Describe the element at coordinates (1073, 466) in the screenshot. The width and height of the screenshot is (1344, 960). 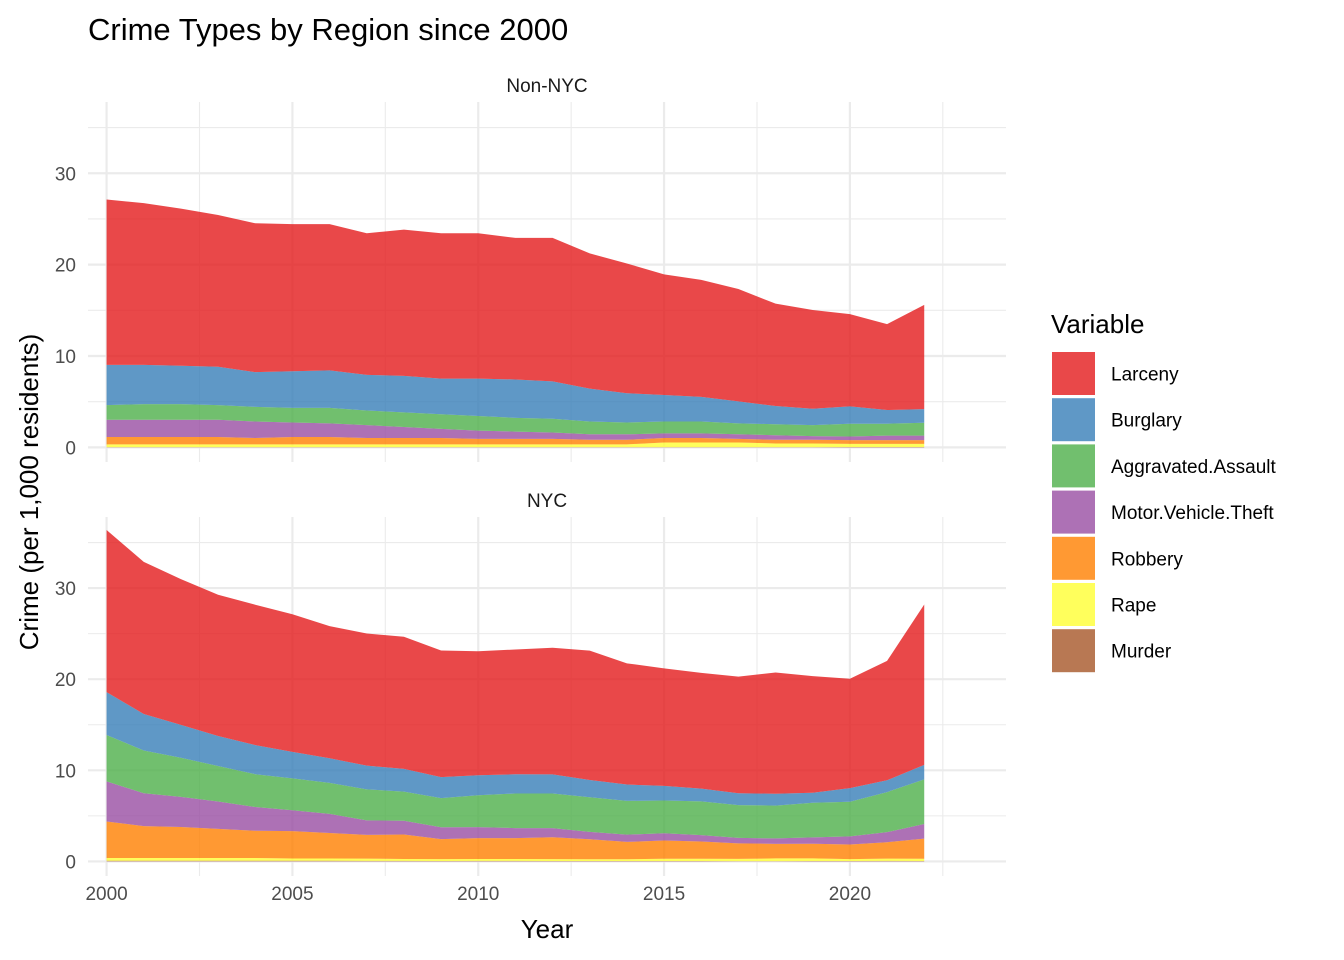
I see `legend-swatch-aggravated-assault` at that location.